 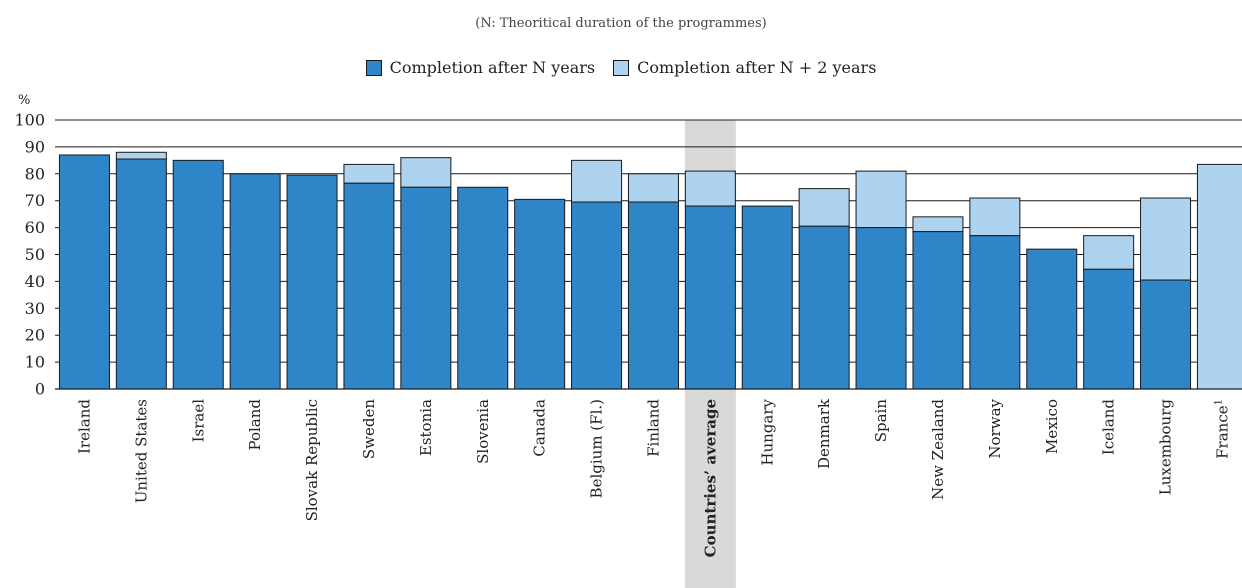 I want to click on legend-item-n-plus-2-years: Completion after N + 2 years, so click(x=744, y=67).